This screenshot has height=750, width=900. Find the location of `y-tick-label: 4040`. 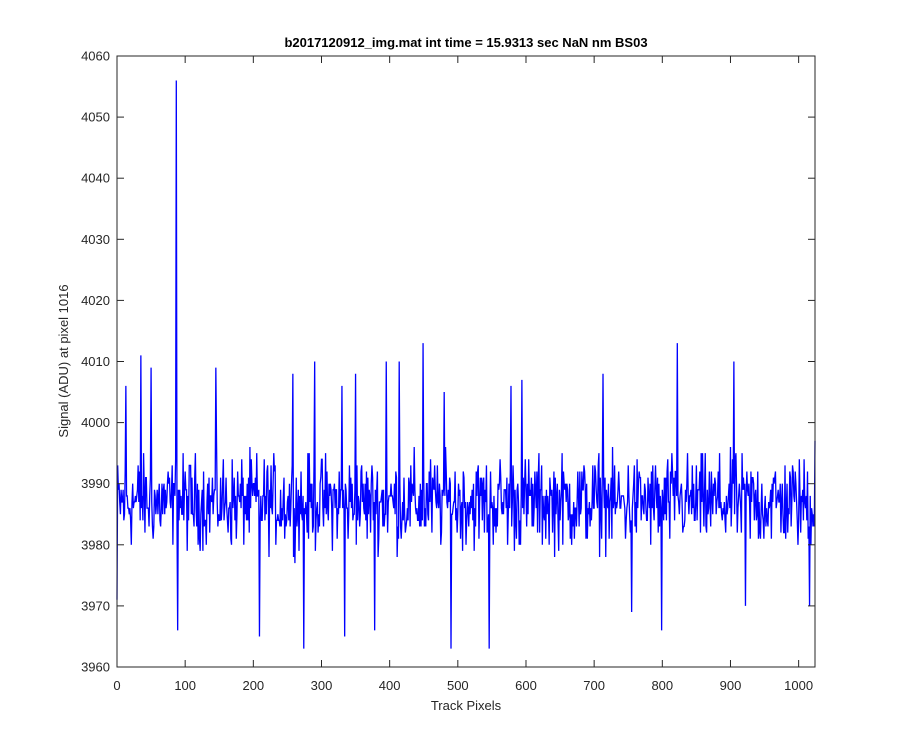

y-tick-label: 4040 is located at coordinates (95, 178).